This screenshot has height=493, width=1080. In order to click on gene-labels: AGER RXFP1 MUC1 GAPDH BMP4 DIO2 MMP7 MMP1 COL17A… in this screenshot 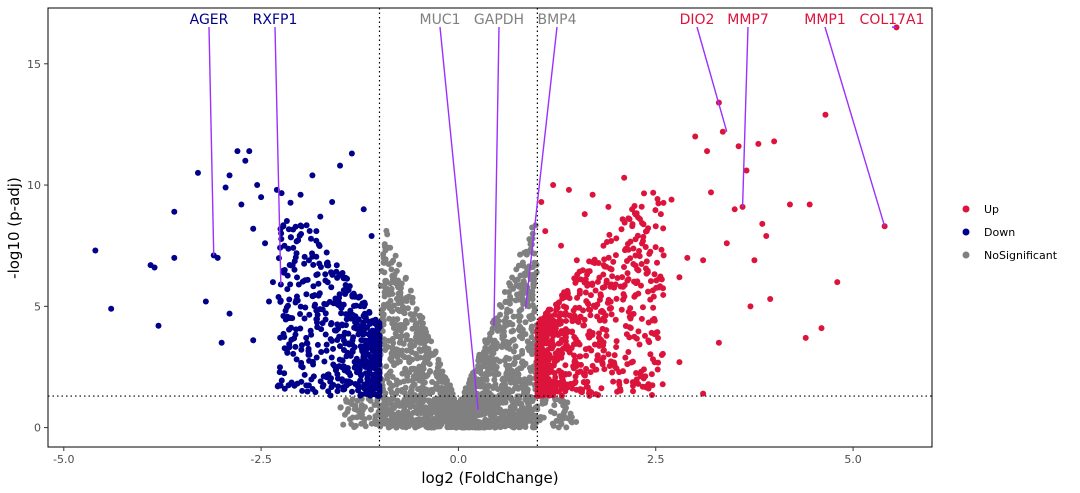, I will do `click(557, 20)`.